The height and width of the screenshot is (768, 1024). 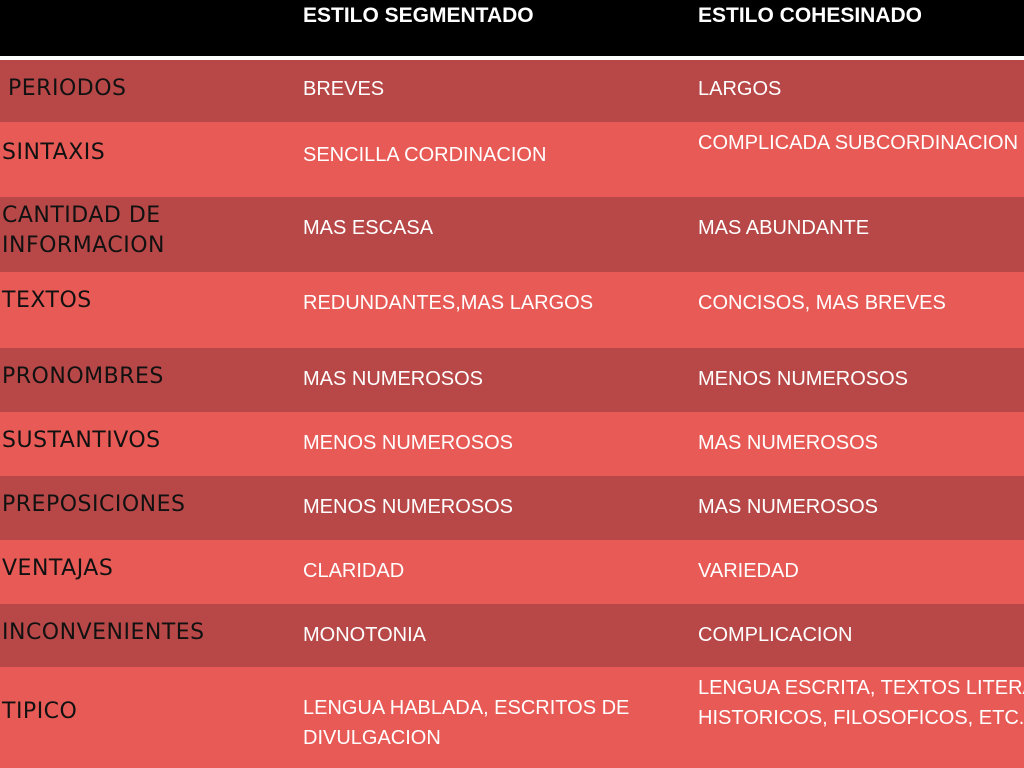 I want to click on header-cell: ESTILO SEGMENTADO, so click(x=418, y=15).